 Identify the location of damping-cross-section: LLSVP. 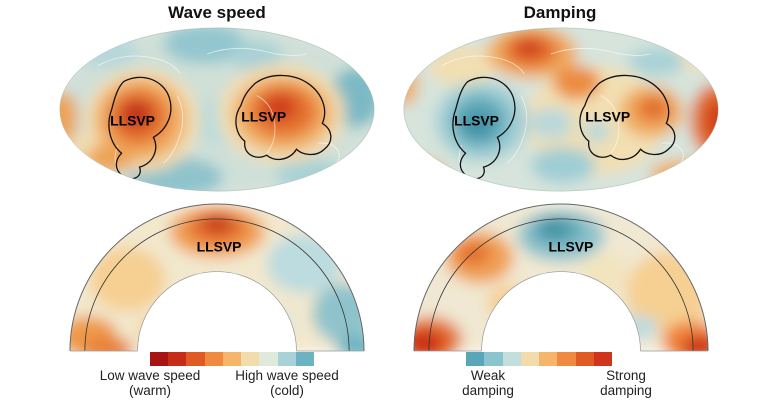
(561, 278).